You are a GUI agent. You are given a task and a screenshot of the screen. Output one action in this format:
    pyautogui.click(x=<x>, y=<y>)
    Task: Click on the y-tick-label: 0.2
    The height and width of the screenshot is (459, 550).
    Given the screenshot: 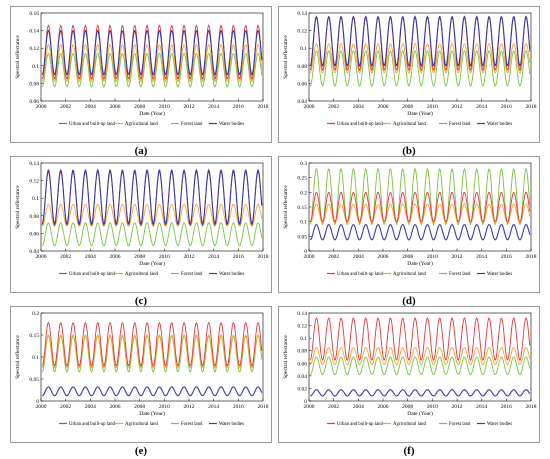 What is the action you would take?
    pyautogui.click(x=303, y=193)
    